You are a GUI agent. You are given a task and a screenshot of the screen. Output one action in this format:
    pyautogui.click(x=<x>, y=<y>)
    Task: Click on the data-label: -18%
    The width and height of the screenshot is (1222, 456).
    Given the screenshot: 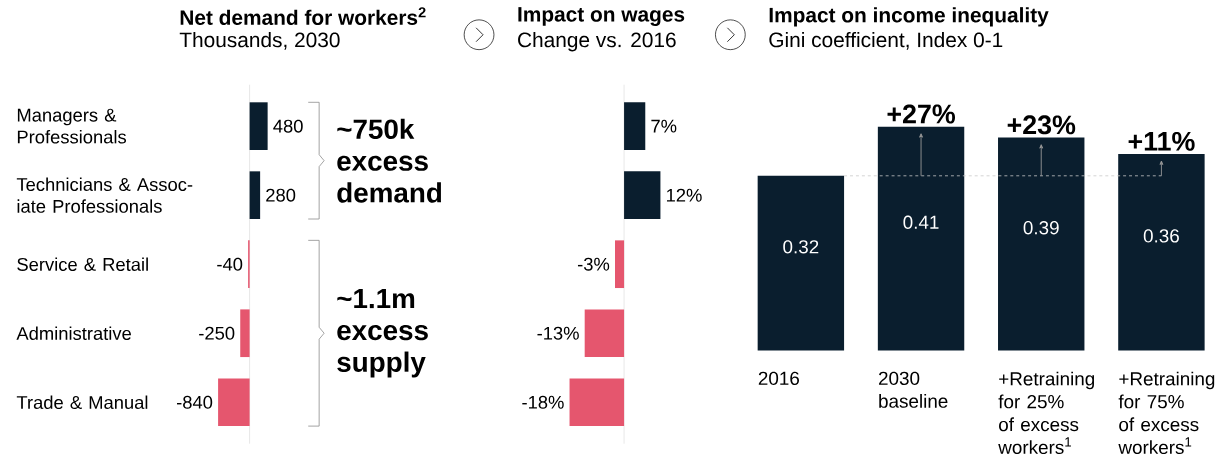 What is the action you would take?
    pyautogui.click(x=543, y=402)
    